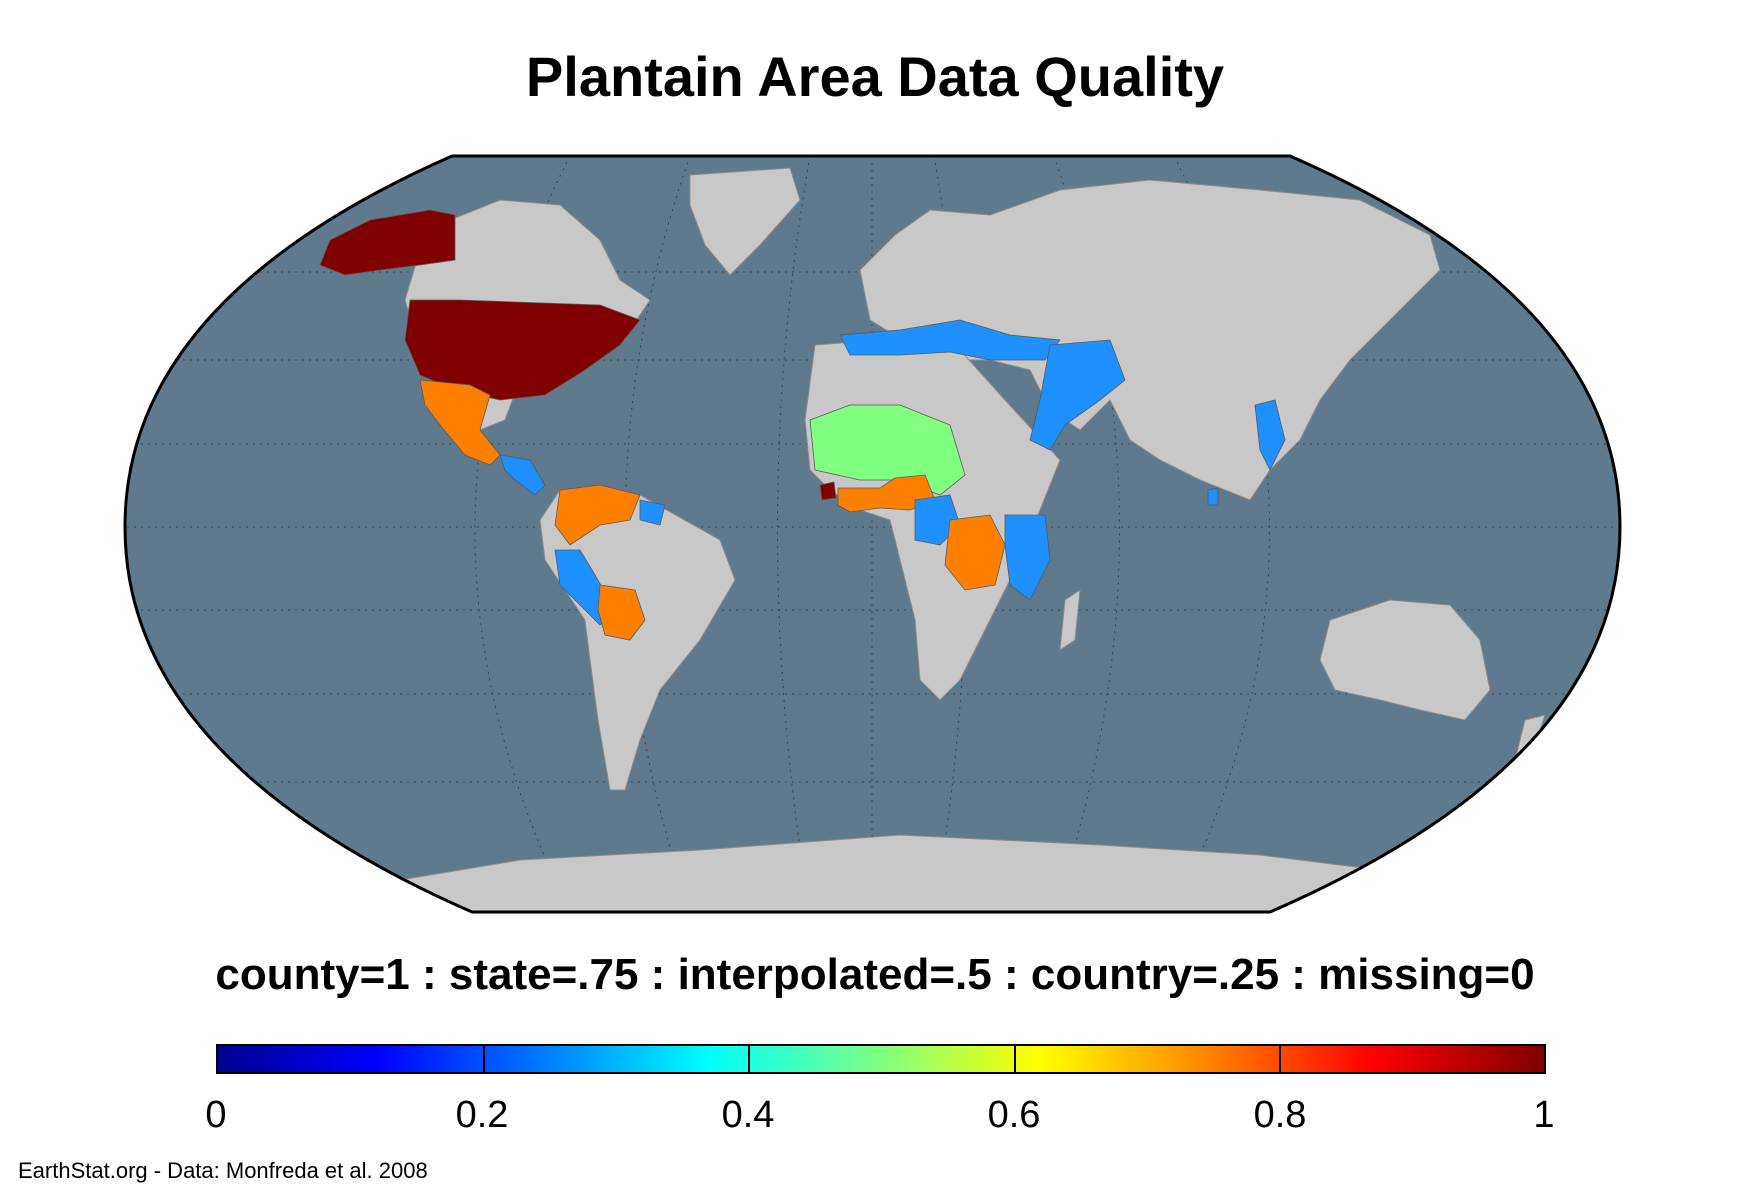 Image resolution: width=1750 pixels, height=1188 pixels. Describe the element at coordinates (460, 422) in the screenshot. I see `region-mexico` at that location.